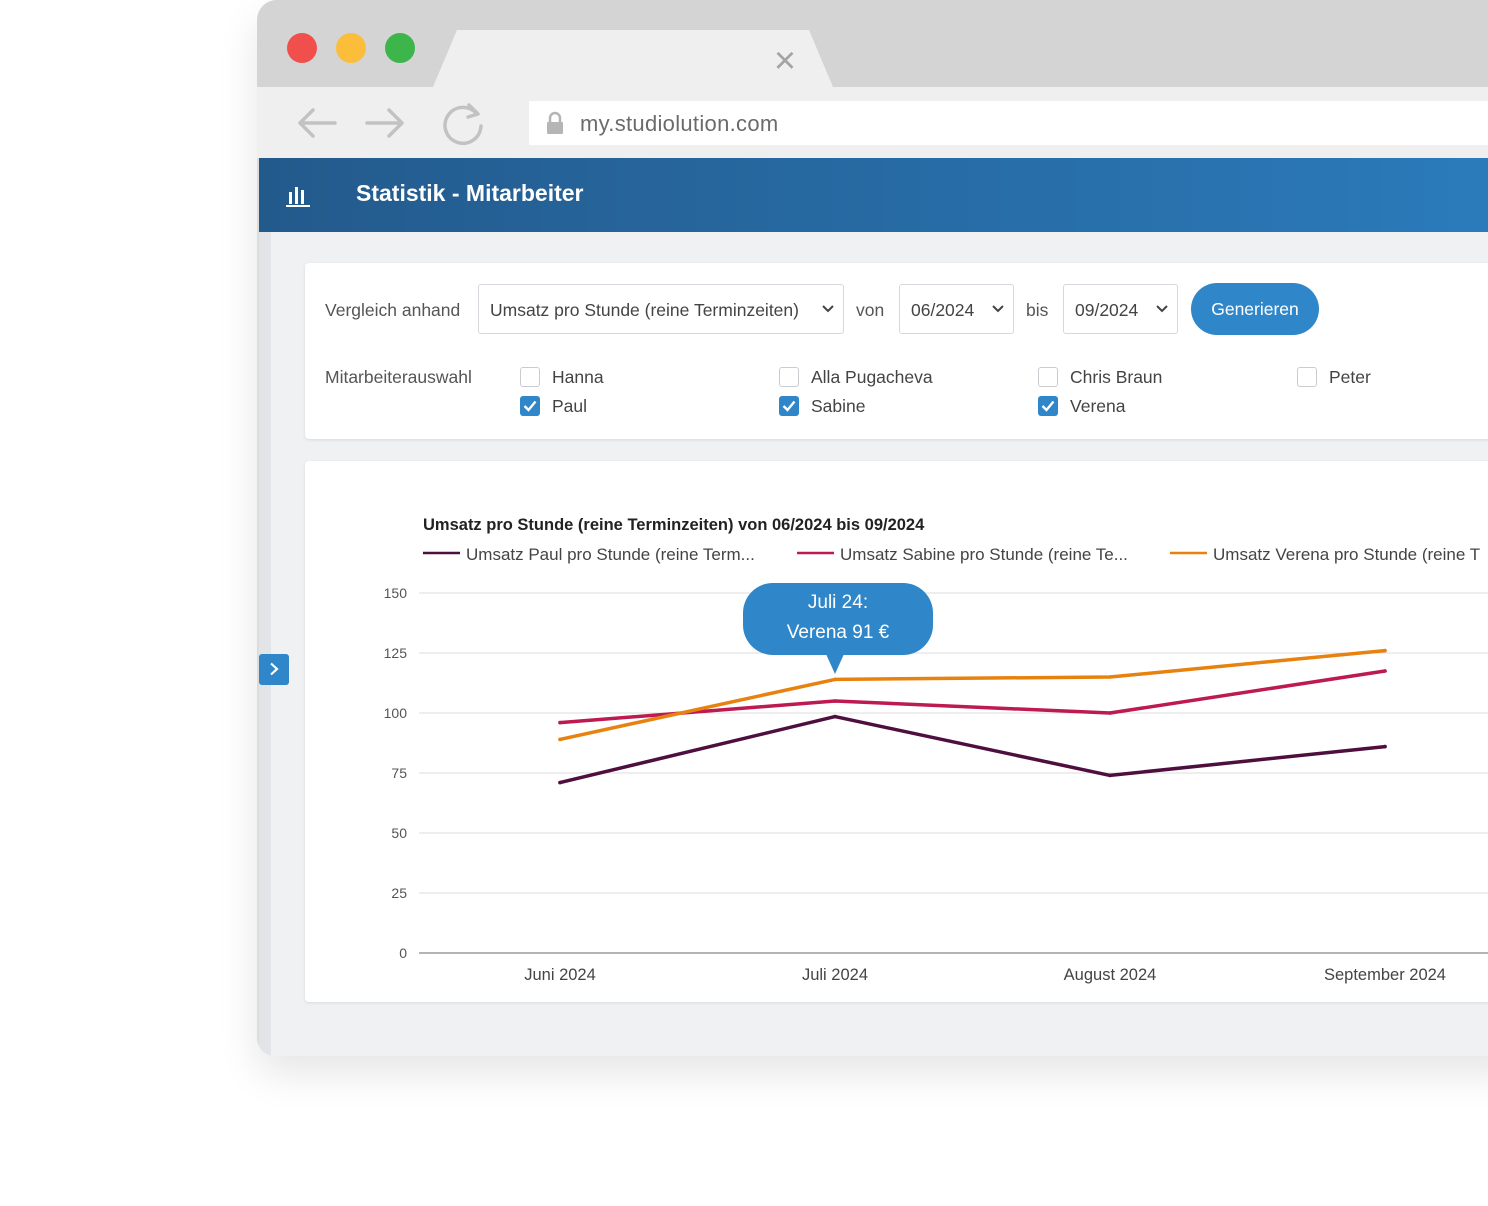 This screenshot has height=1206, width=1488. What do you see at coordinates (470, 193) in the screenshot?
I see `page-title: Statistik - Mitarbeiter` at bounding box center [470, 193].